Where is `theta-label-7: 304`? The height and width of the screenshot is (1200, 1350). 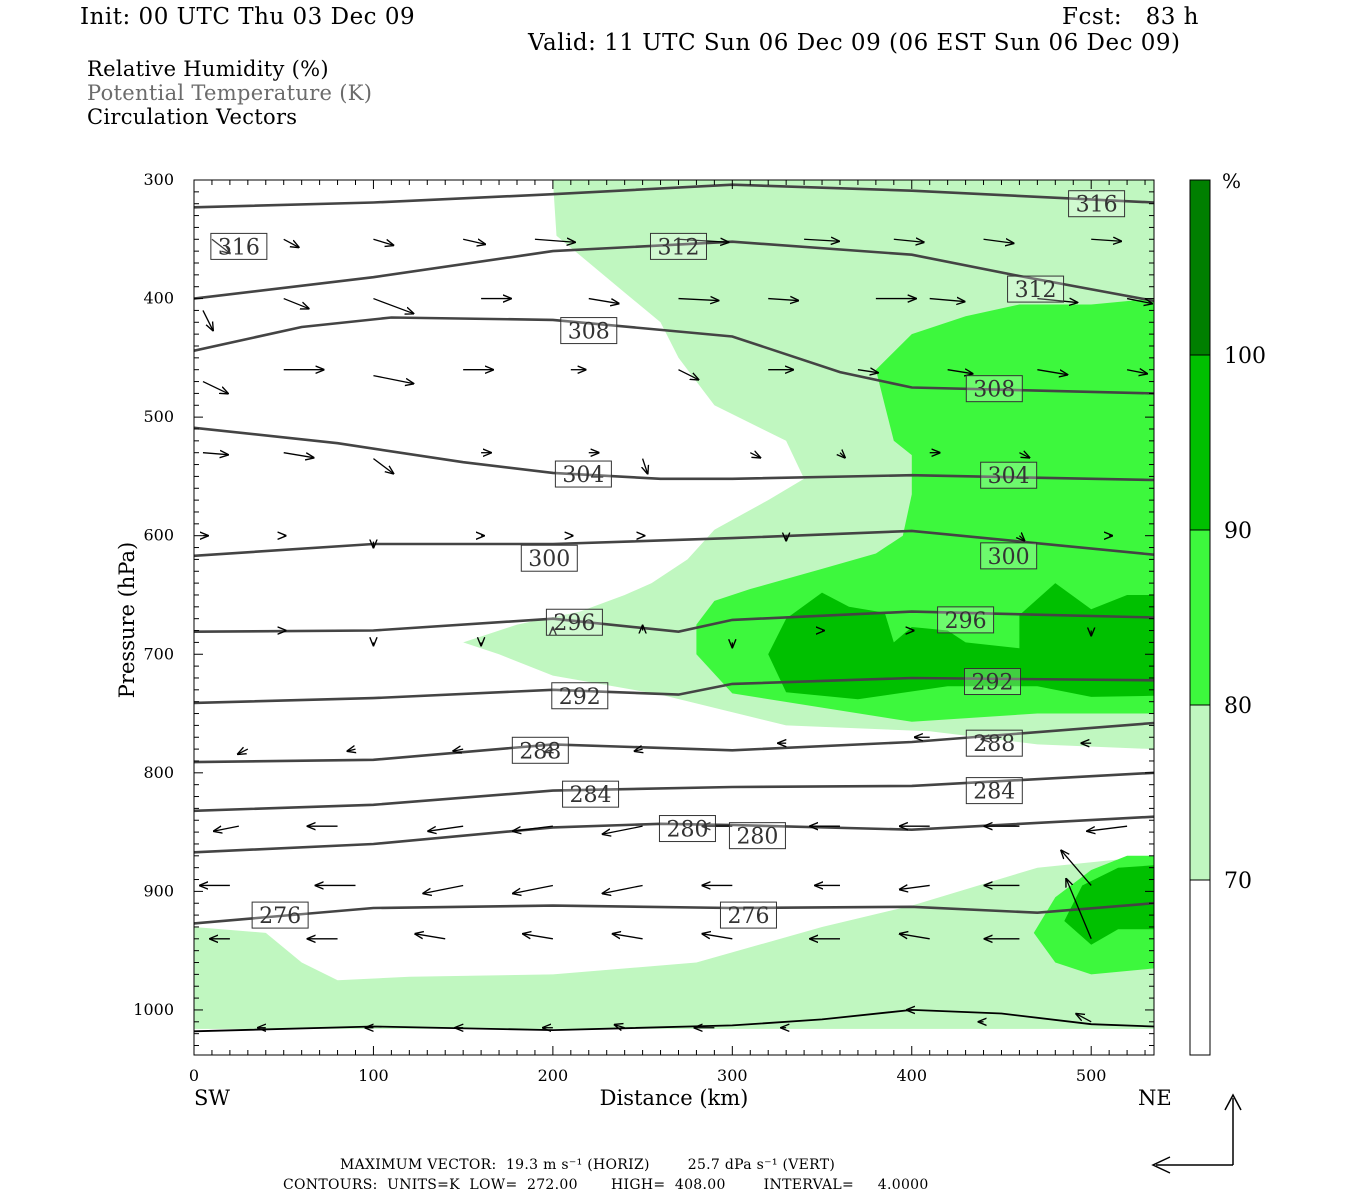 theta-label-7: 304 is located at coordinates (1009, 476).